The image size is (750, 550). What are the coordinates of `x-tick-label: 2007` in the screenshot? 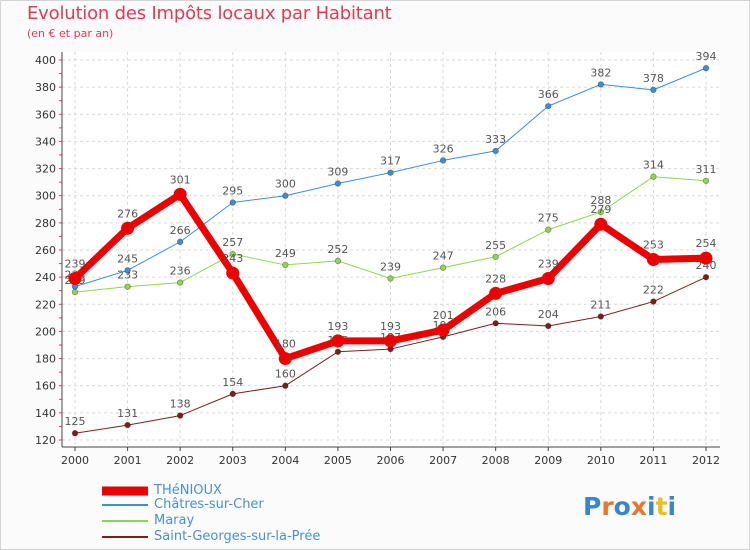 It's located at (443, 460).